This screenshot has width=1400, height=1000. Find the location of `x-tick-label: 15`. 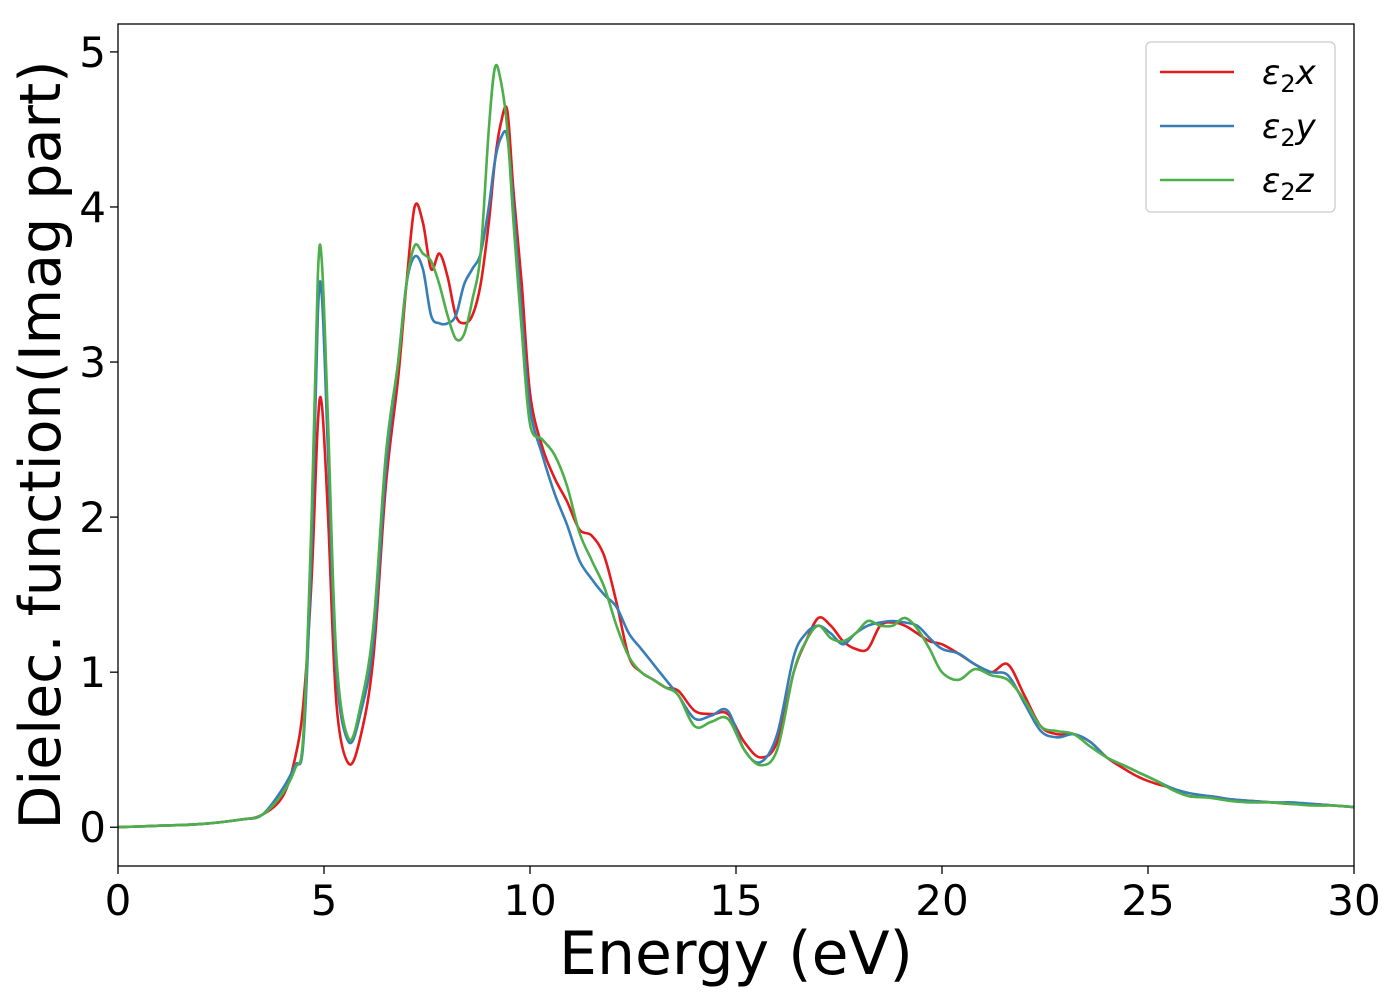

x-tick-label: 15 is located at coordinates (735, 900).